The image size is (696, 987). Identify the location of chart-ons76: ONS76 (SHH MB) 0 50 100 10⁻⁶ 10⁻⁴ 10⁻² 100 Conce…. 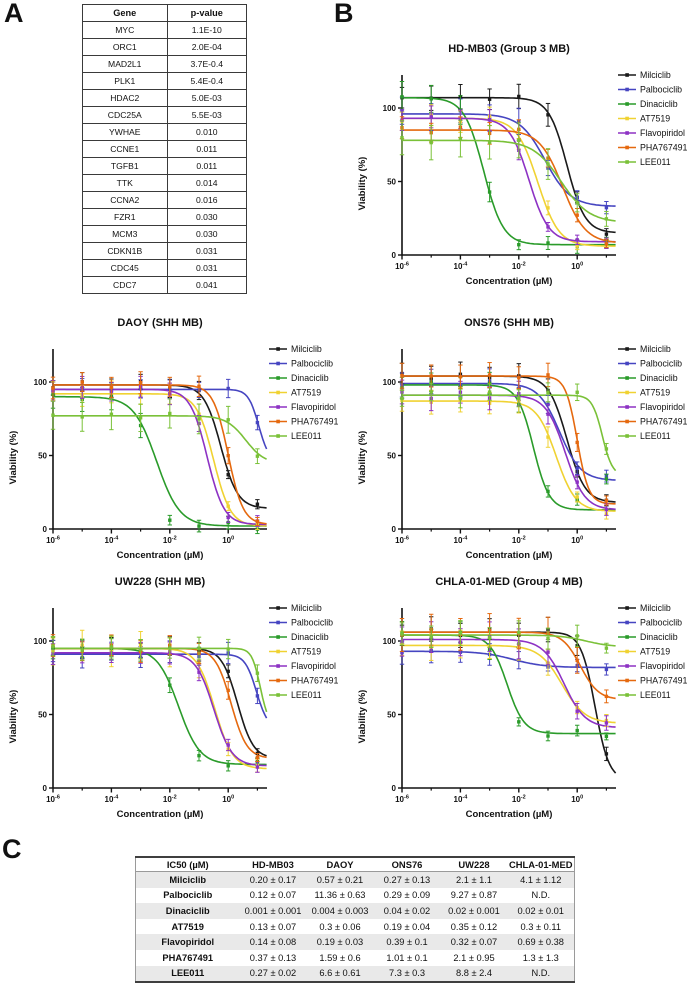
(522, 439).